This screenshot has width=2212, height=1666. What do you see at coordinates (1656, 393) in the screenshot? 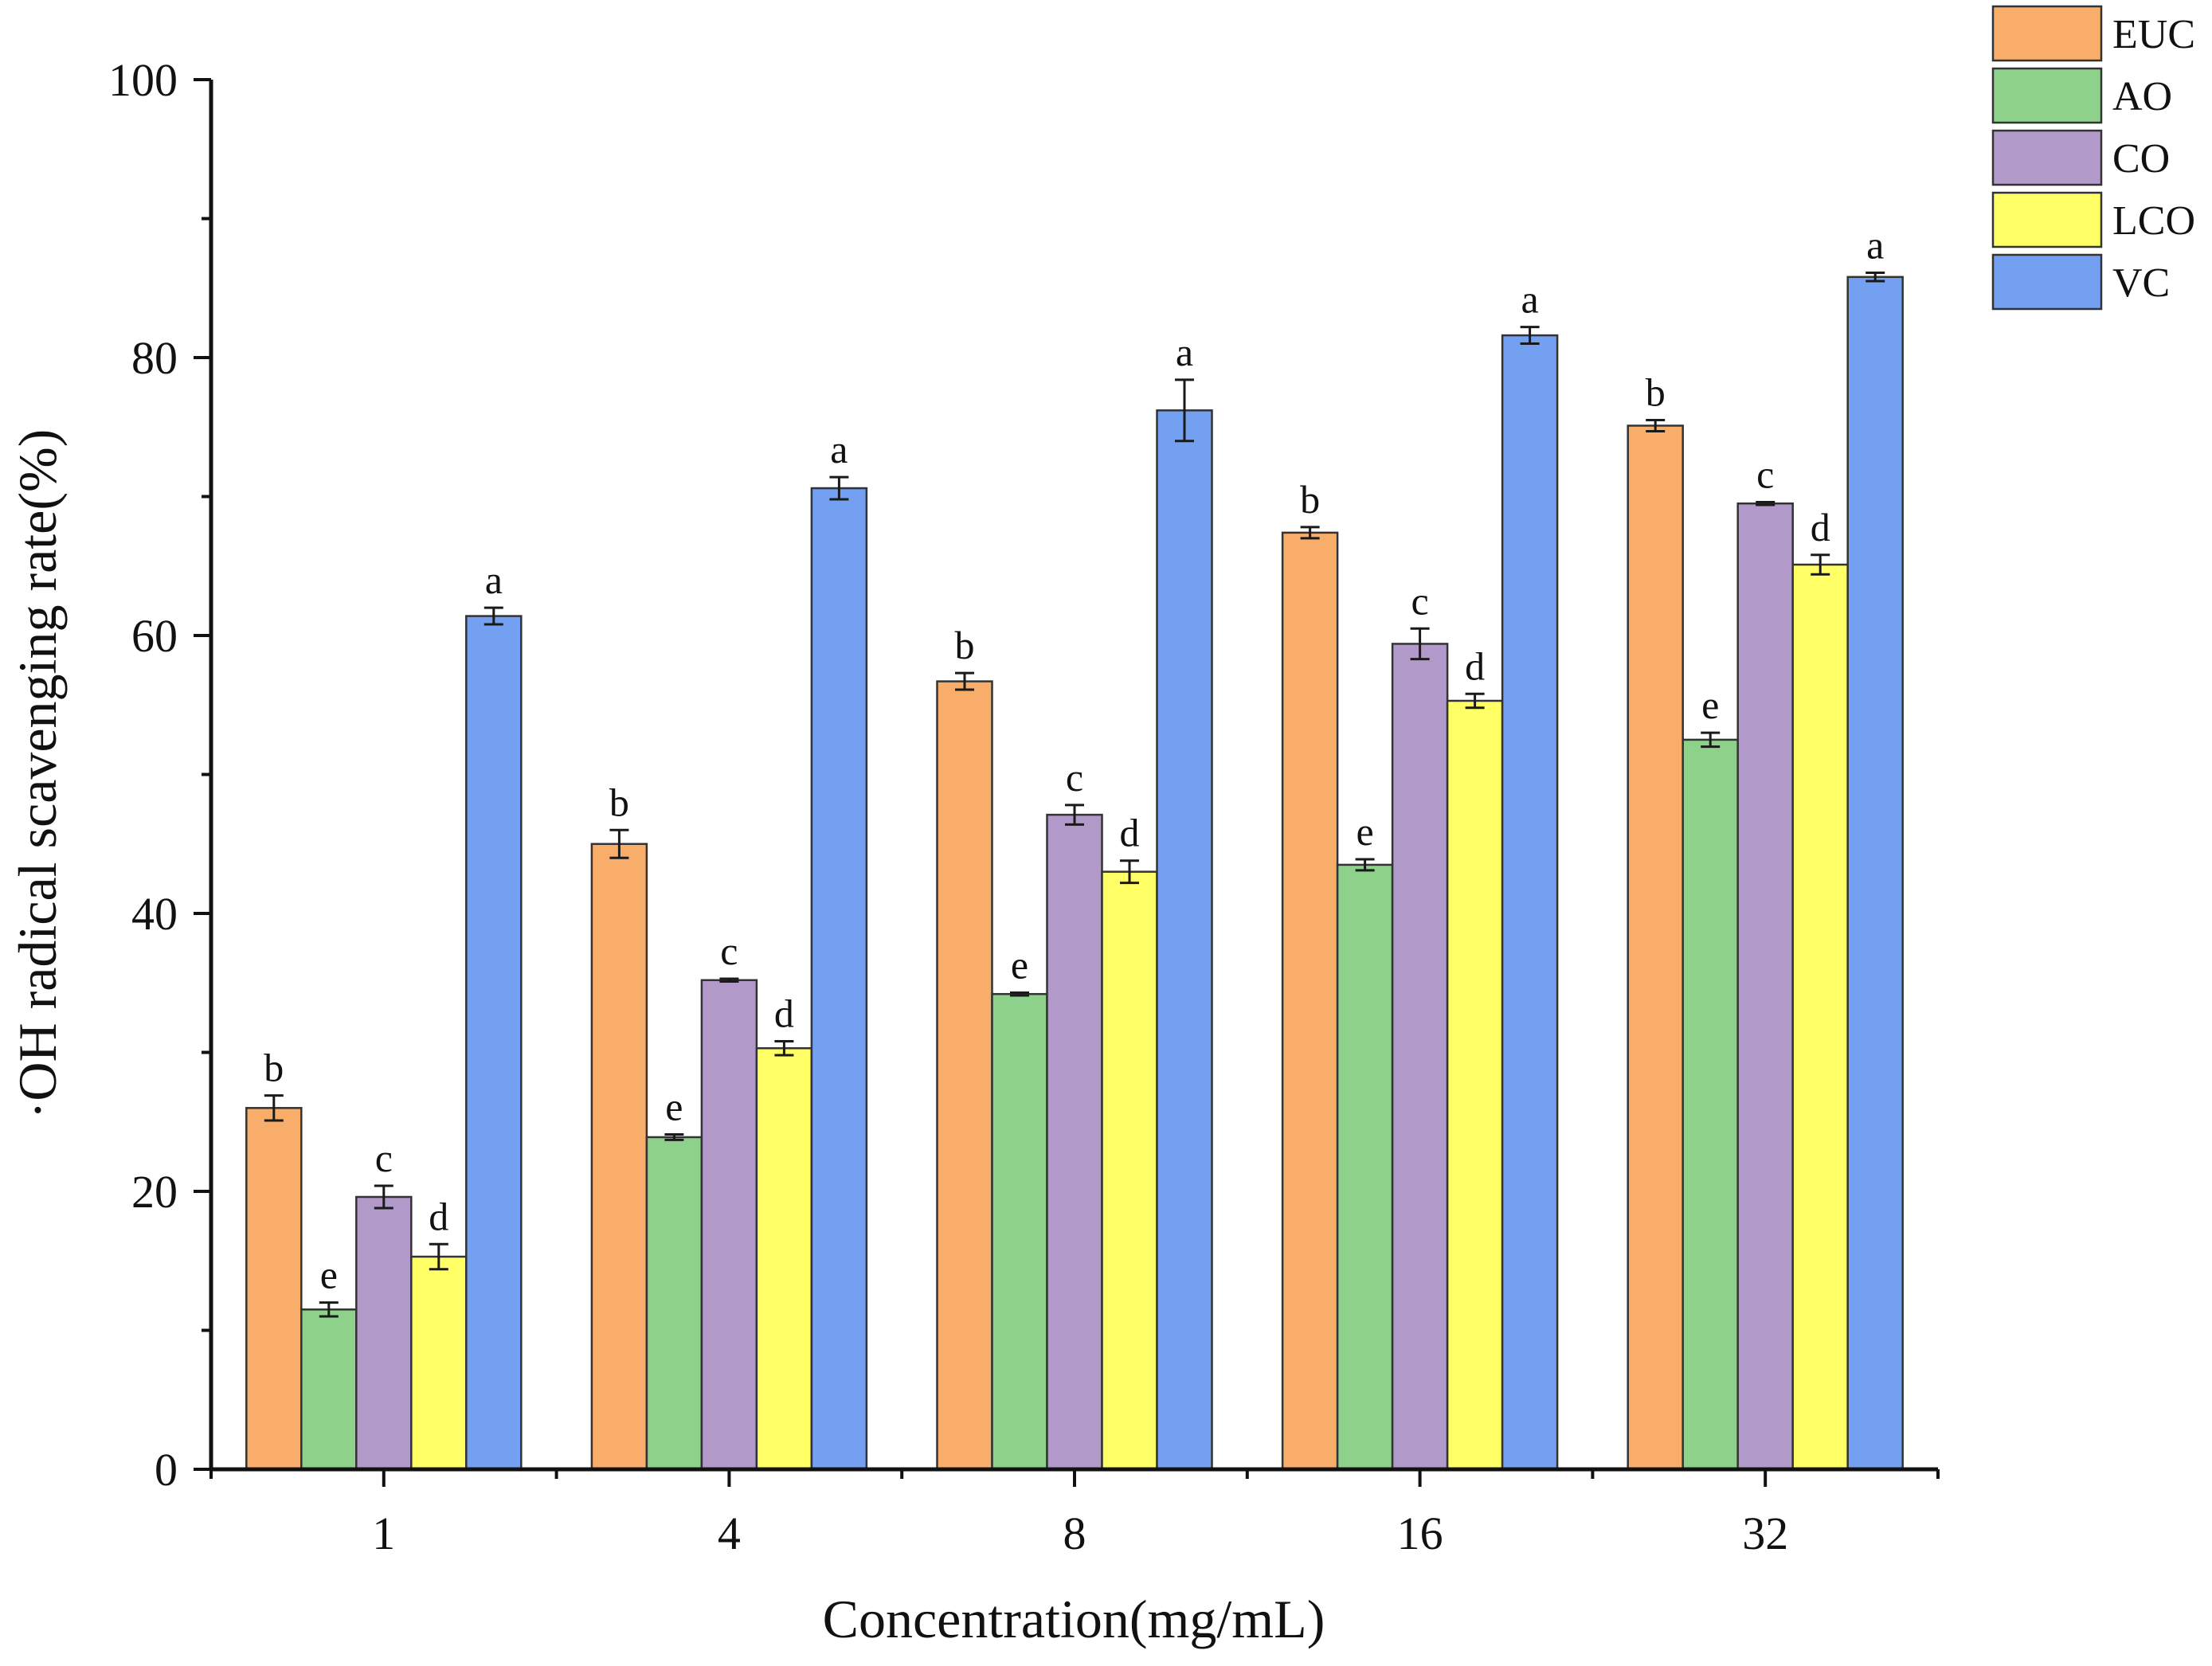
I see `significance-letter-EUC-32: b` at bounding box center [1656, 393].